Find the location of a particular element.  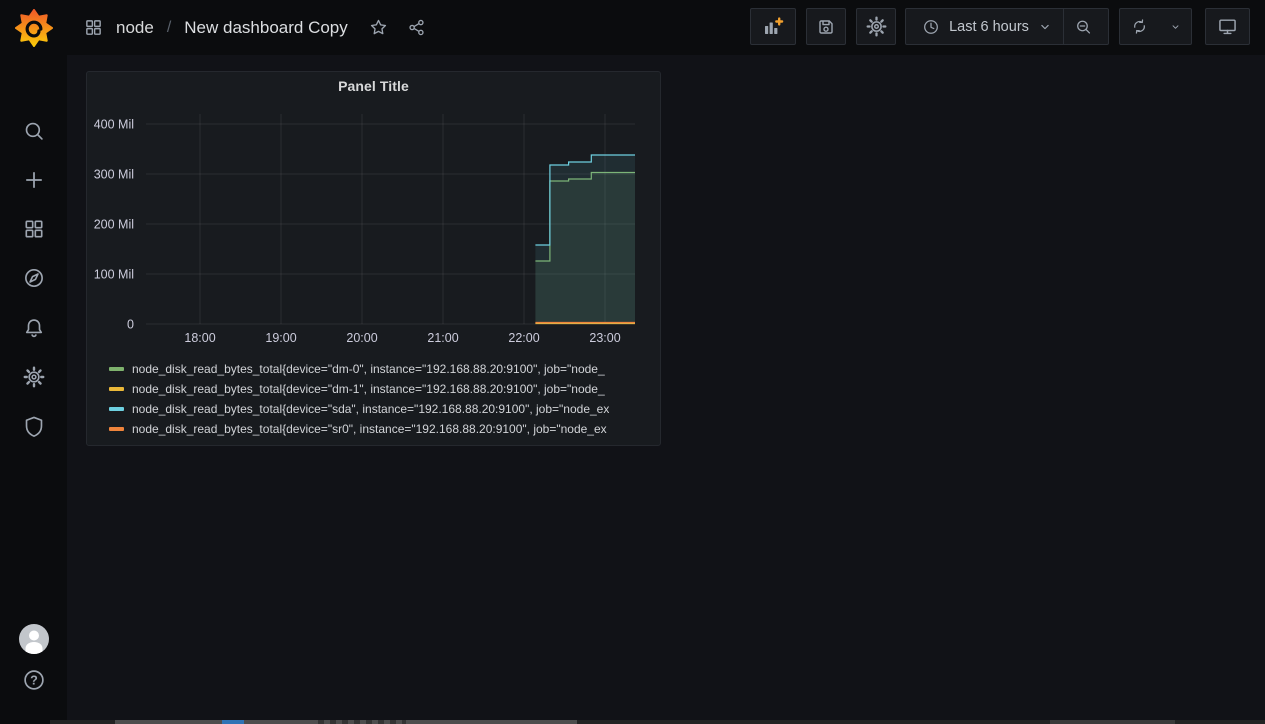

sidebar-item-dashboards is located at coordinates (33, 229).